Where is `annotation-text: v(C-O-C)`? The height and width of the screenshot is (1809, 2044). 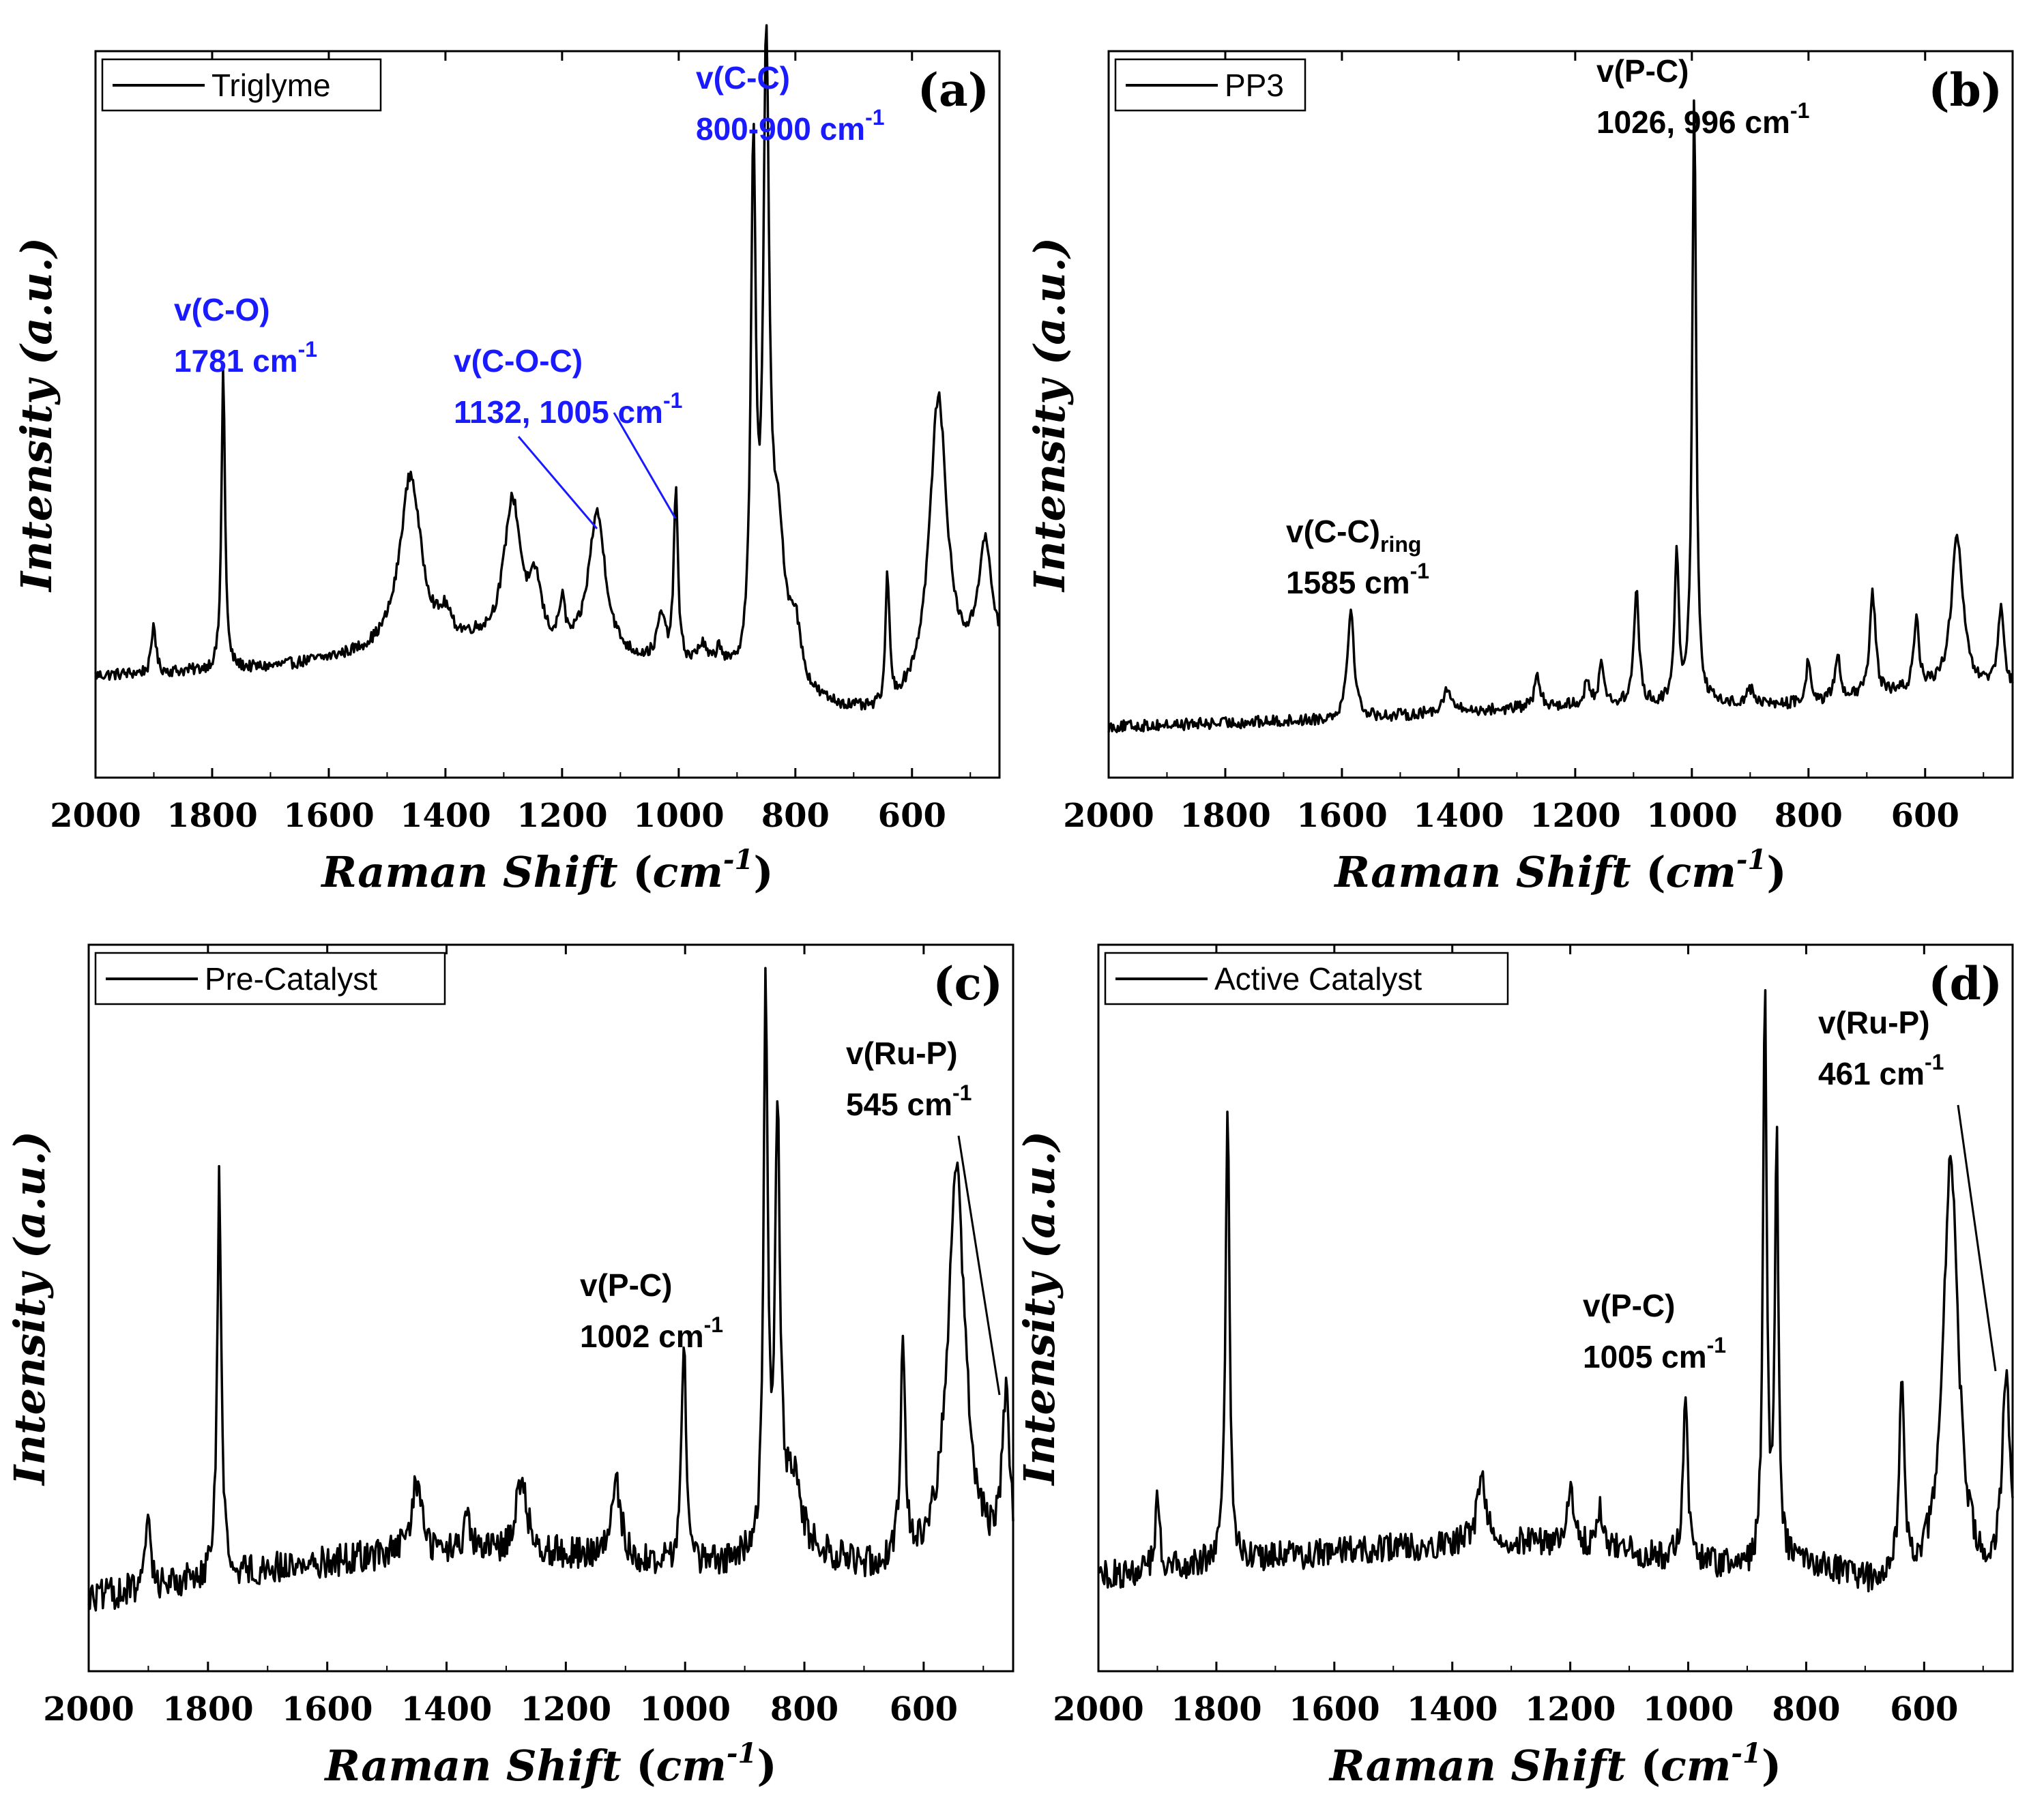 annotation-text: v(C-O-C) is located at coordinates (518, 361).